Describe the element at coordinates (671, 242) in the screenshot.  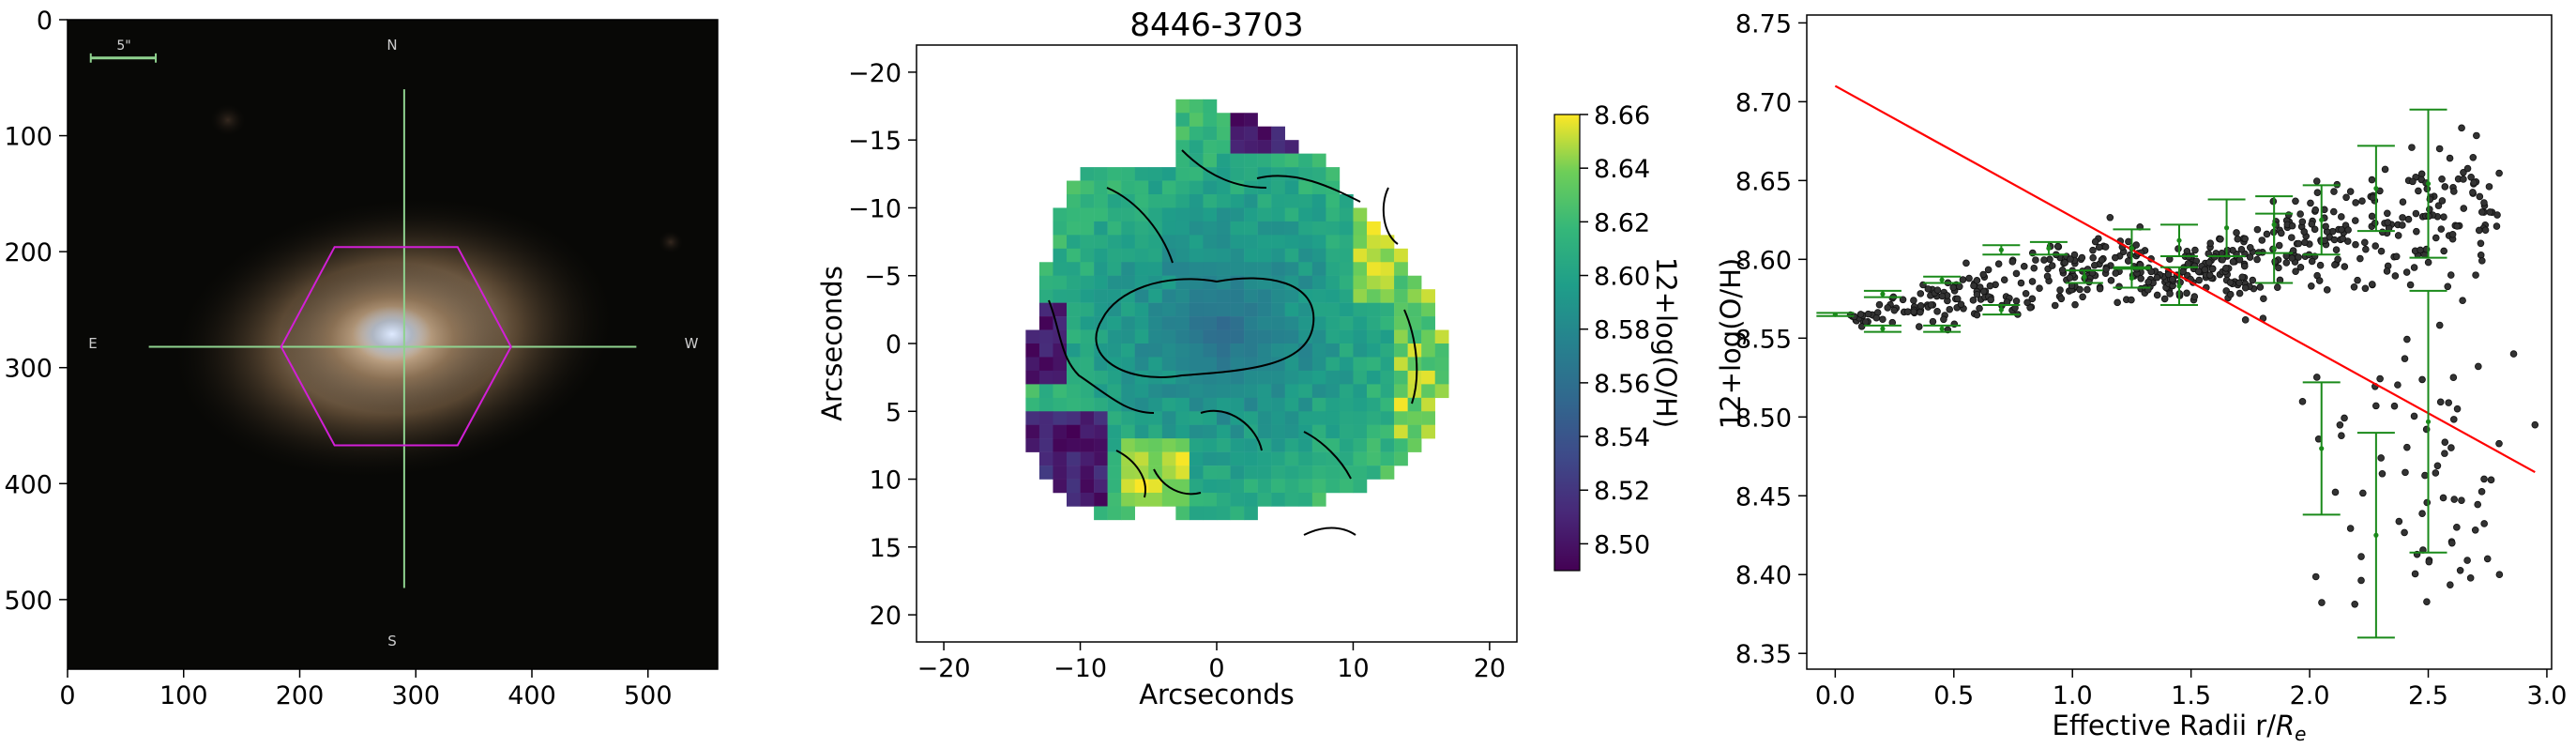
I see `background-source` at that location.